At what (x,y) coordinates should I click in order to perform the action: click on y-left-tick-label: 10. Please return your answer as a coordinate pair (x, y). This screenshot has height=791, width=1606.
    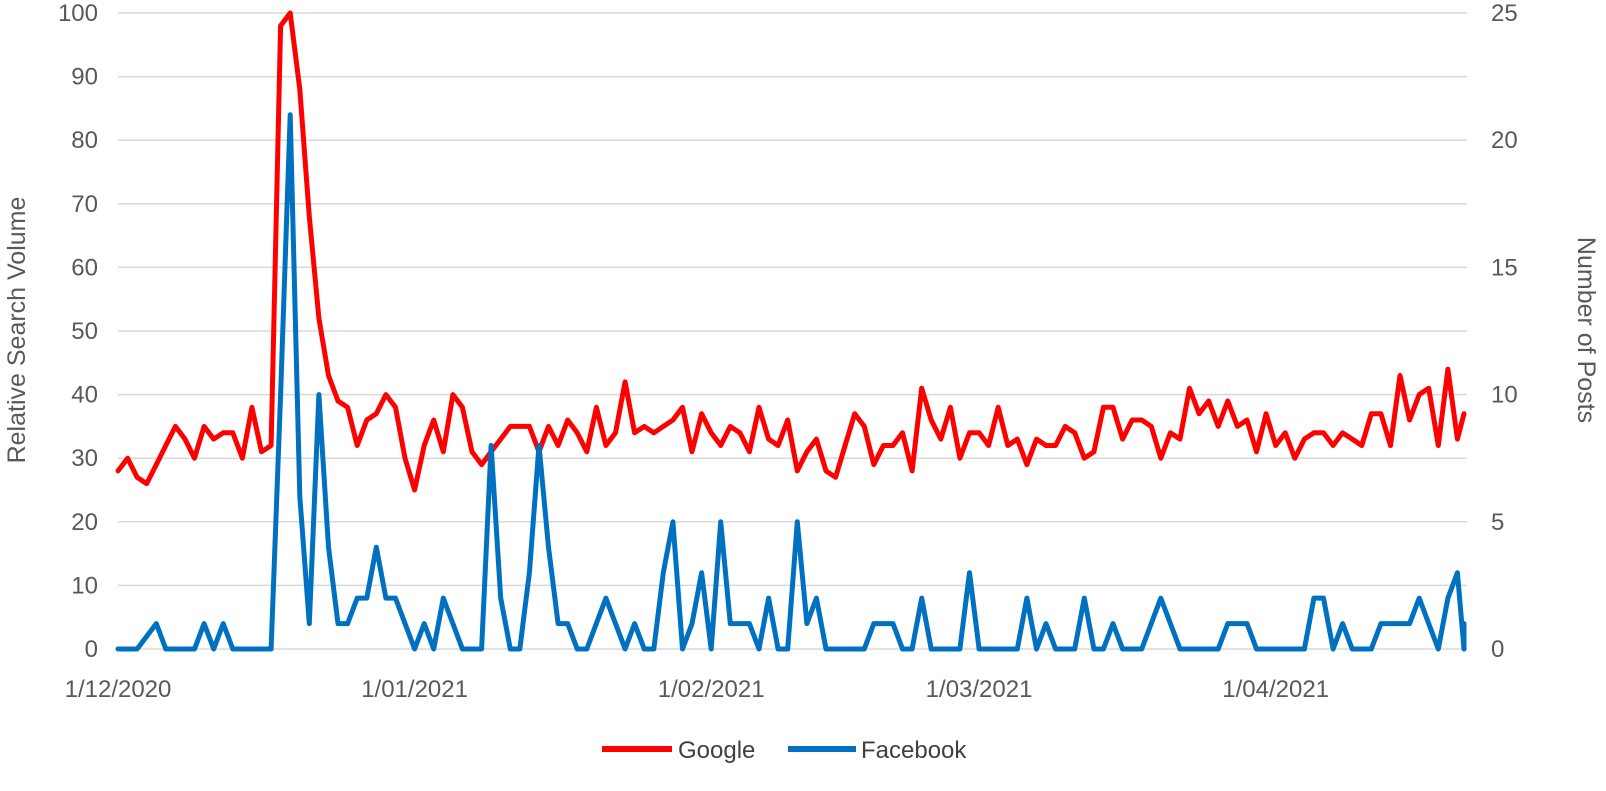
    Looking at the image, I should click on (84, 585).